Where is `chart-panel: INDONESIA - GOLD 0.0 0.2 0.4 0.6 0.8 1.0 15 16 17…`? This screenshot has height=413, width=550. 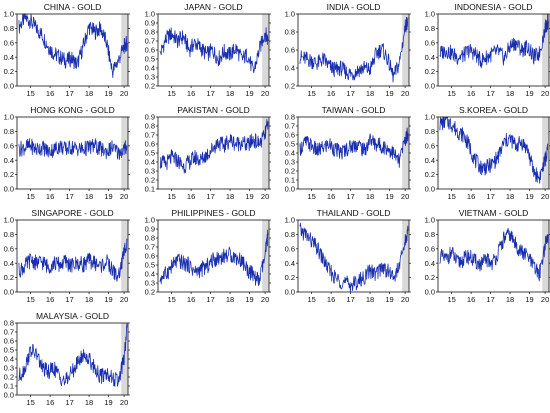
chart-panel: INDONESIA - GOLD 0.0 0.2 0.4 0.6 0.8 1.0 15 16 17… is located at coordinates (485, 51).